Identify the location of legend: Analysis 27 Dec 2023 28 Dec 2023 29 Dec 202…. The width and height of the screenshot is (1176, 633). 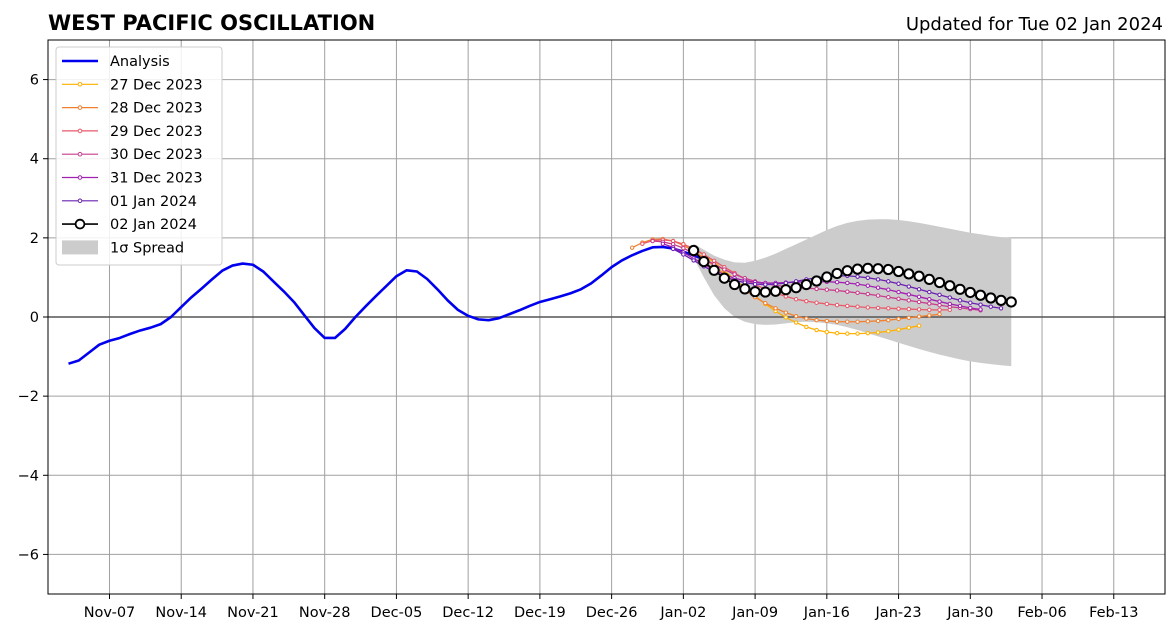
(139, 156).